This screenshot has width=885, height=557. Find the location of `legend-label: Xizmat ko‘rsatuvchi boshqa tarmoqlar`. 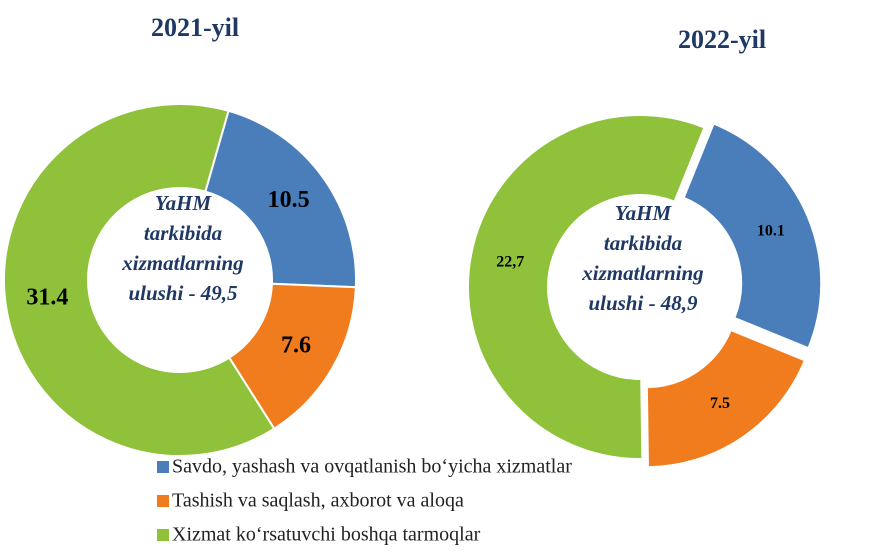

legend-label: Xizmat ko‘rsatuvchi boshqa tarmoqlar is located at coordinates (326, 535).